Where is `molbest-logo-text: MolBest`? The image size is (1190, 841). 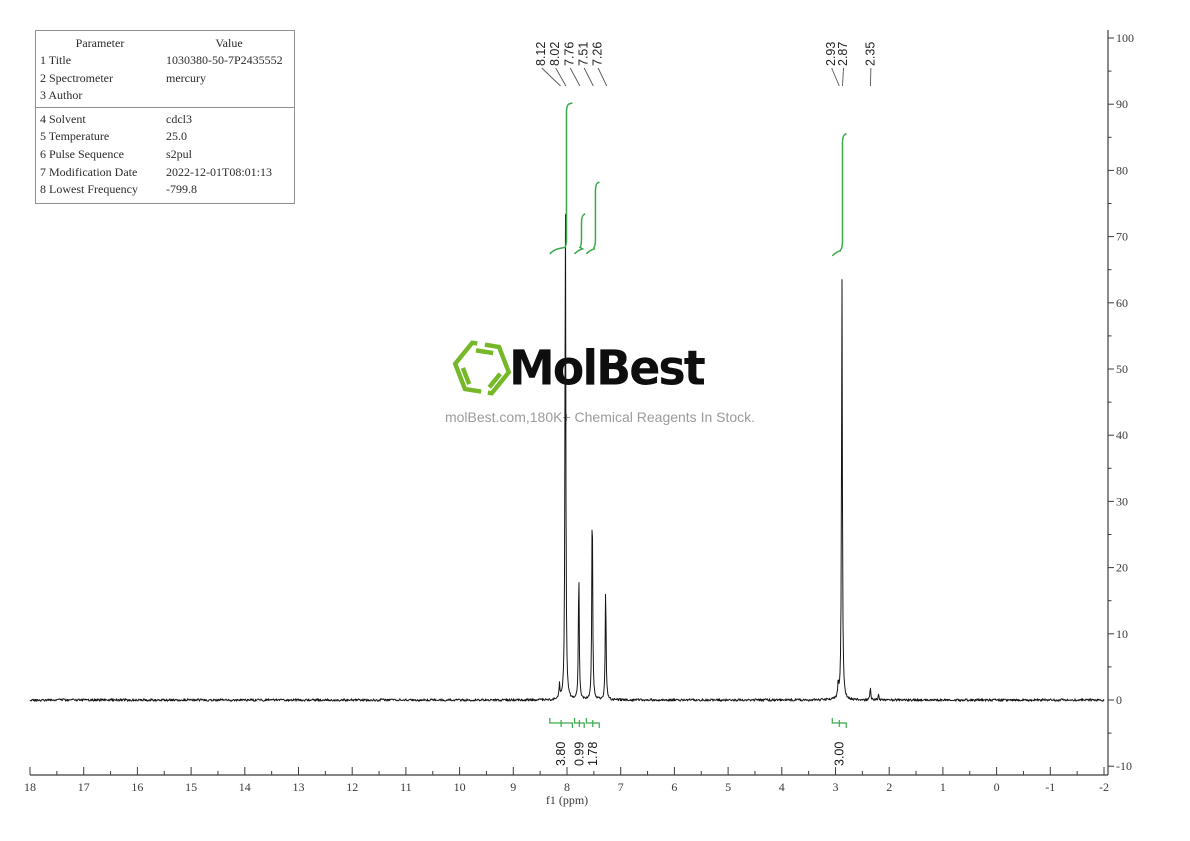 molbest-logo-text: MolBest is located at coordinates (607, 368).